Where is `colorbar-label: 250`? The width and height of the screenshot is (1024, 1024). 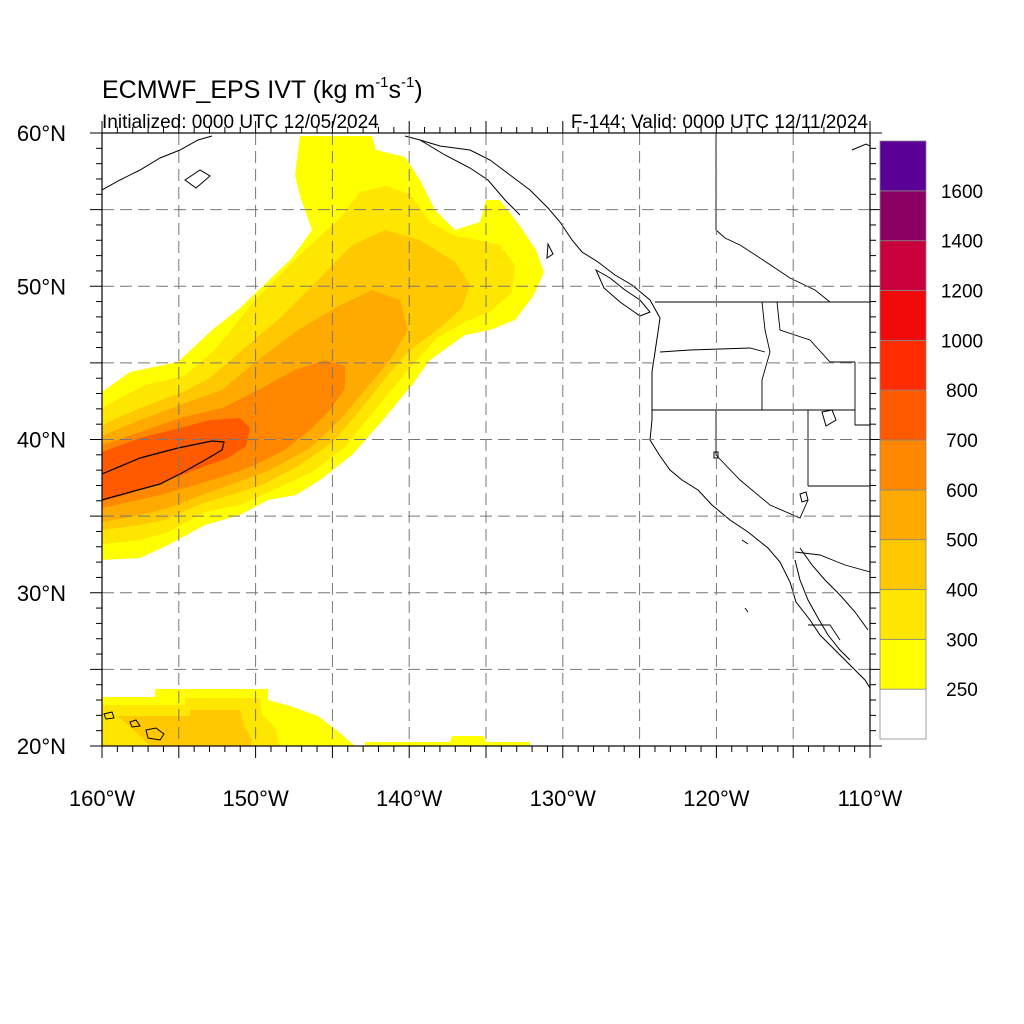 colorbar-label: 250 is located at coordinates (962, 690).